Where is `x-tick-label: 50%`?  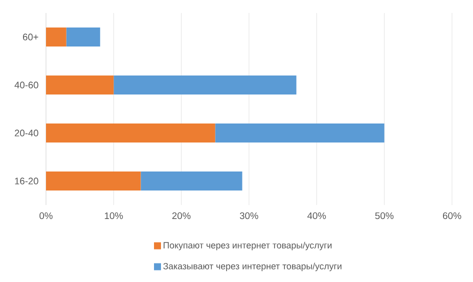
x-tick-label: 50% is located at coordinates (384, 216).